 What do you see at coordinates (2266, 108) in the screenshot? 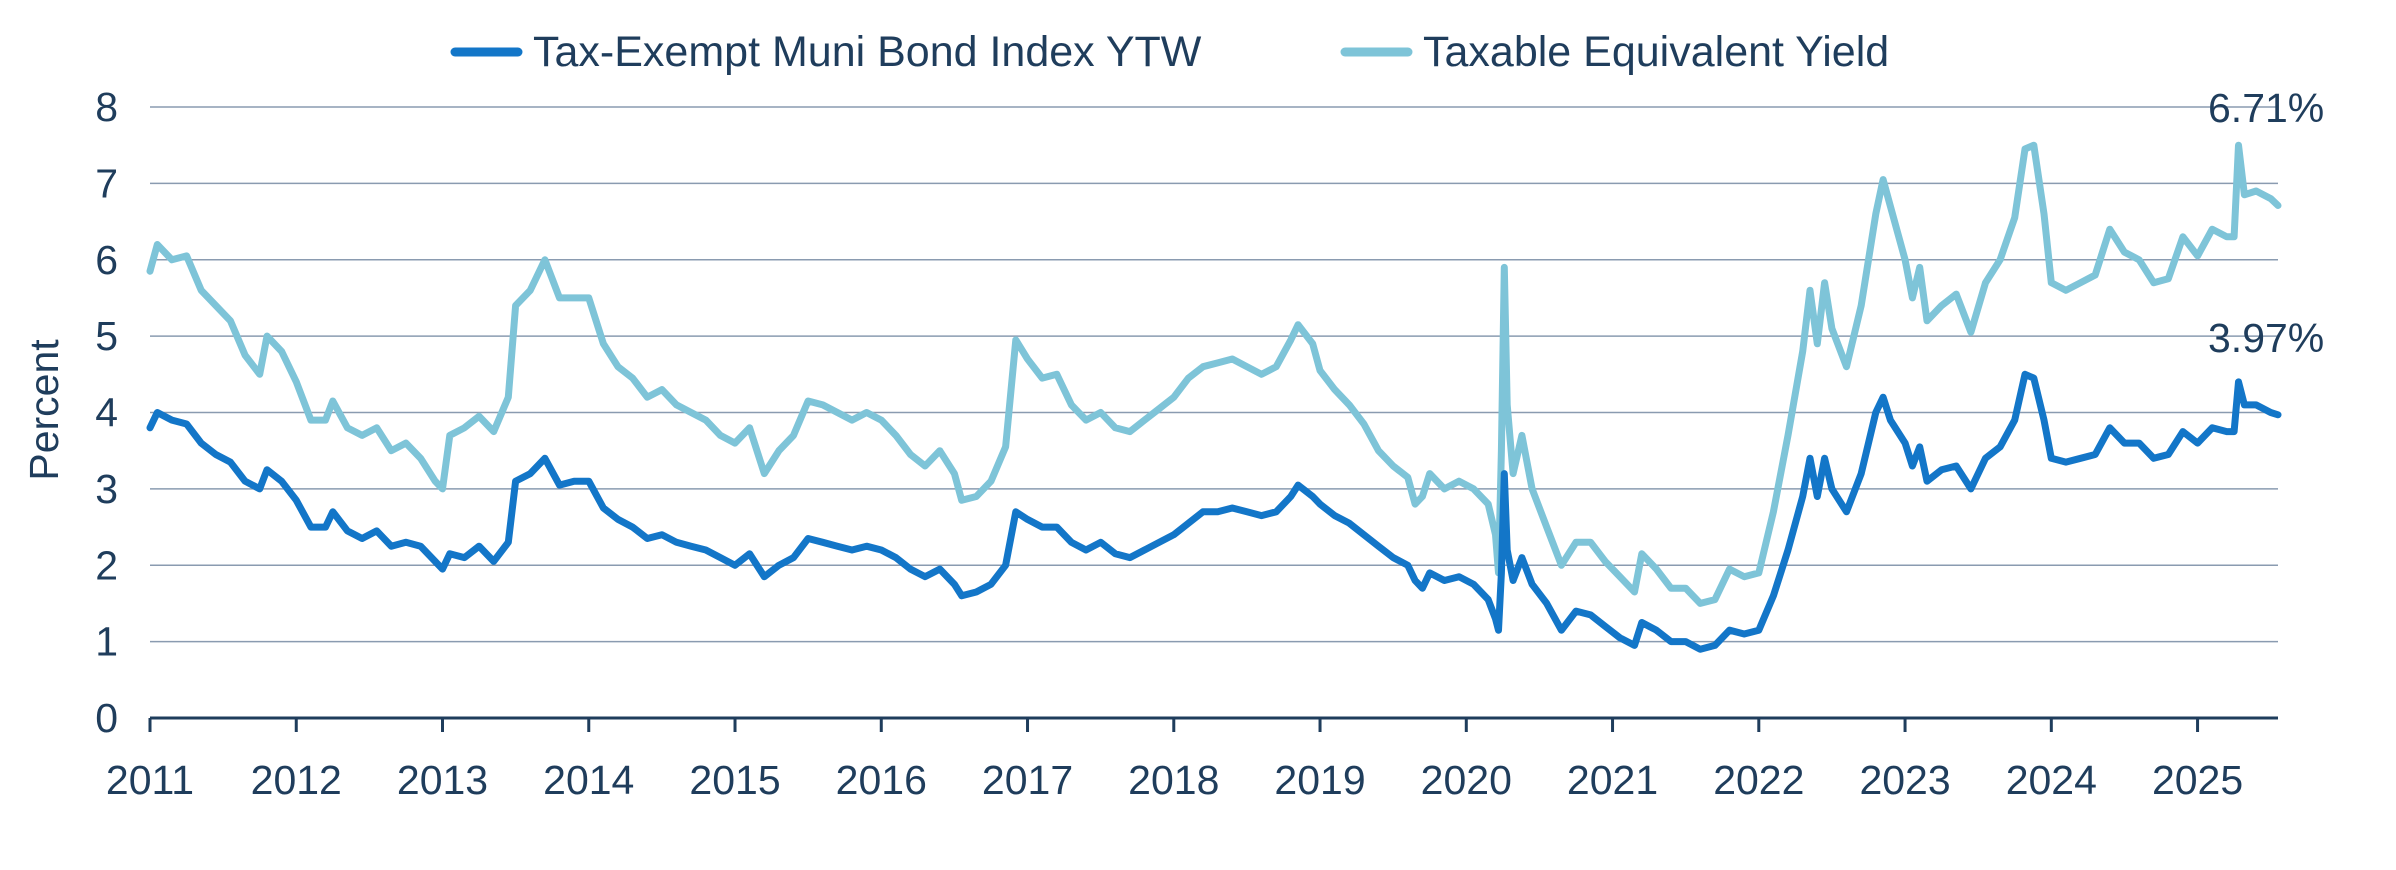
I see `annotation-taxable-last-value: 6.71%` at bounding box center [2266, 108].